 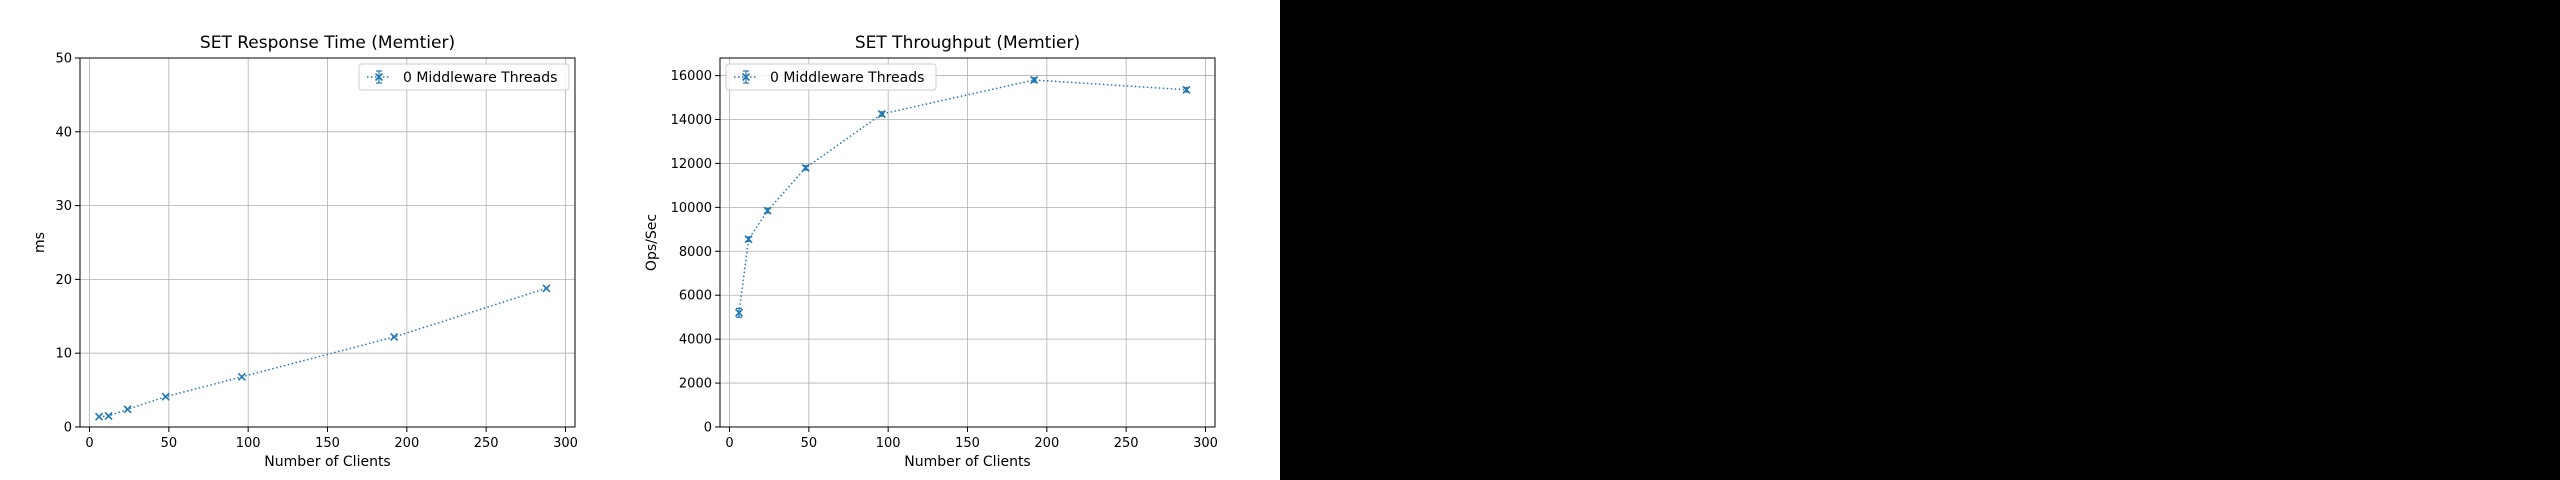 What do you see at coordinates (63, 280) in the screenshot?
I see `y-tick-label: 20` at bounding box center [63, 280].